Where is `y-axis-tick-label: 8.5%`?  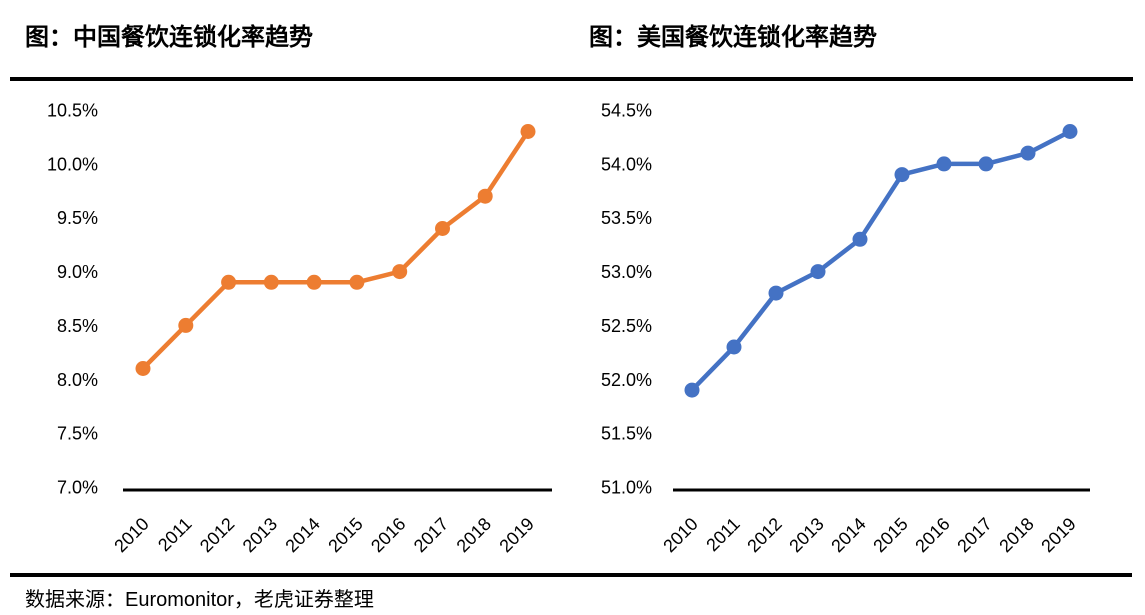
y-axis-tick-label: 8.5% is located at coordinates (77, 326).